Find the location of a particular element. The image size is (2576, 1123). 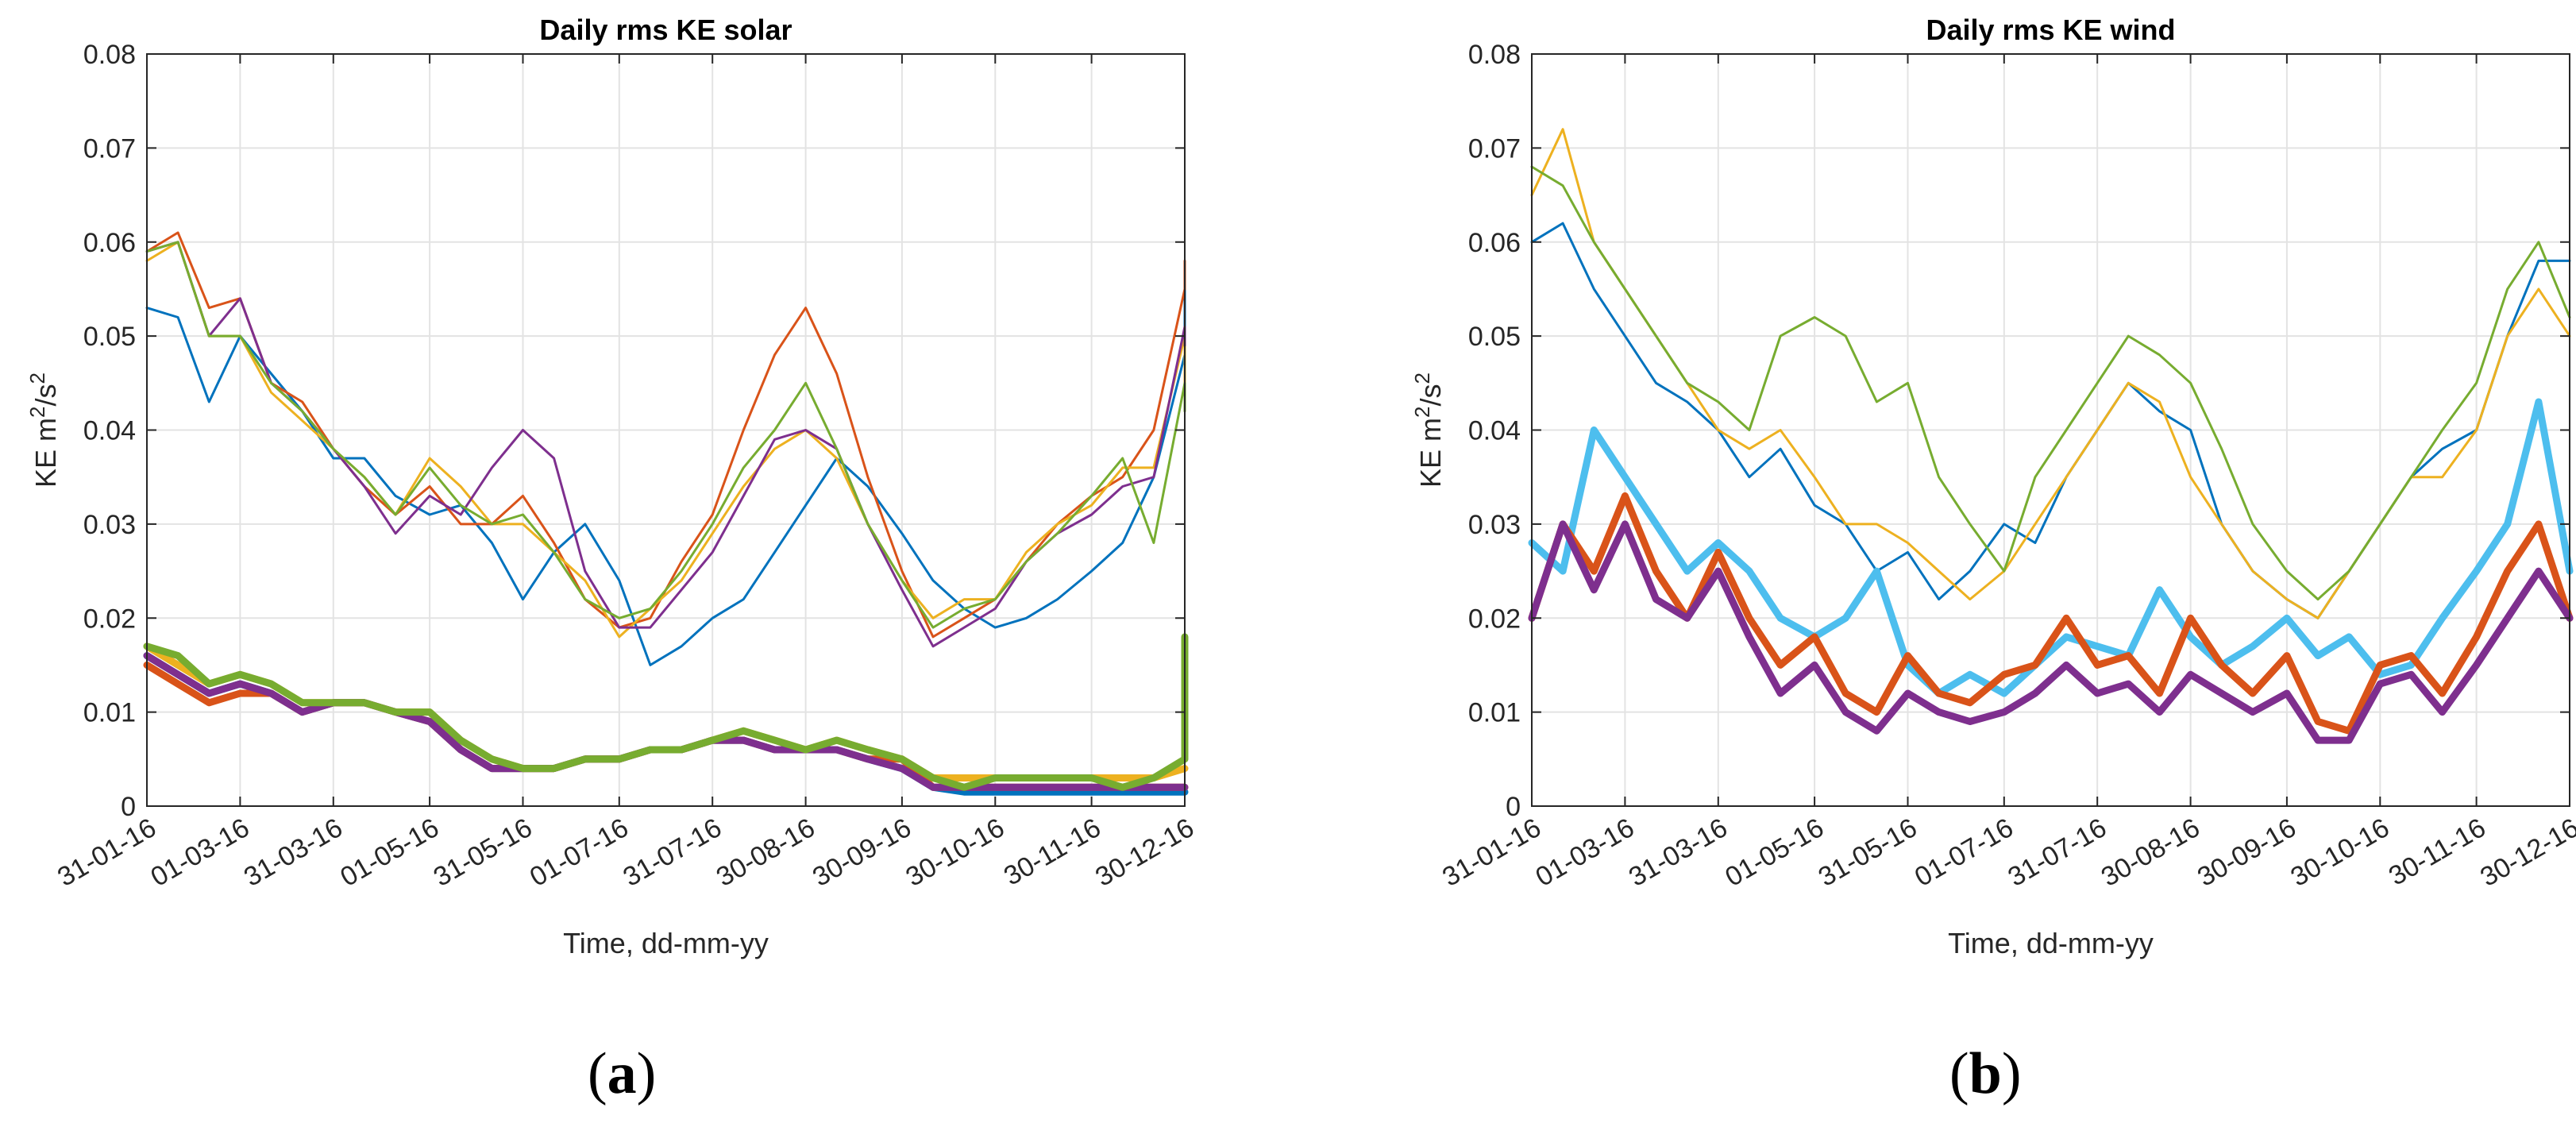

panel-label-a: (a) is located at coordinates (622, 1073).